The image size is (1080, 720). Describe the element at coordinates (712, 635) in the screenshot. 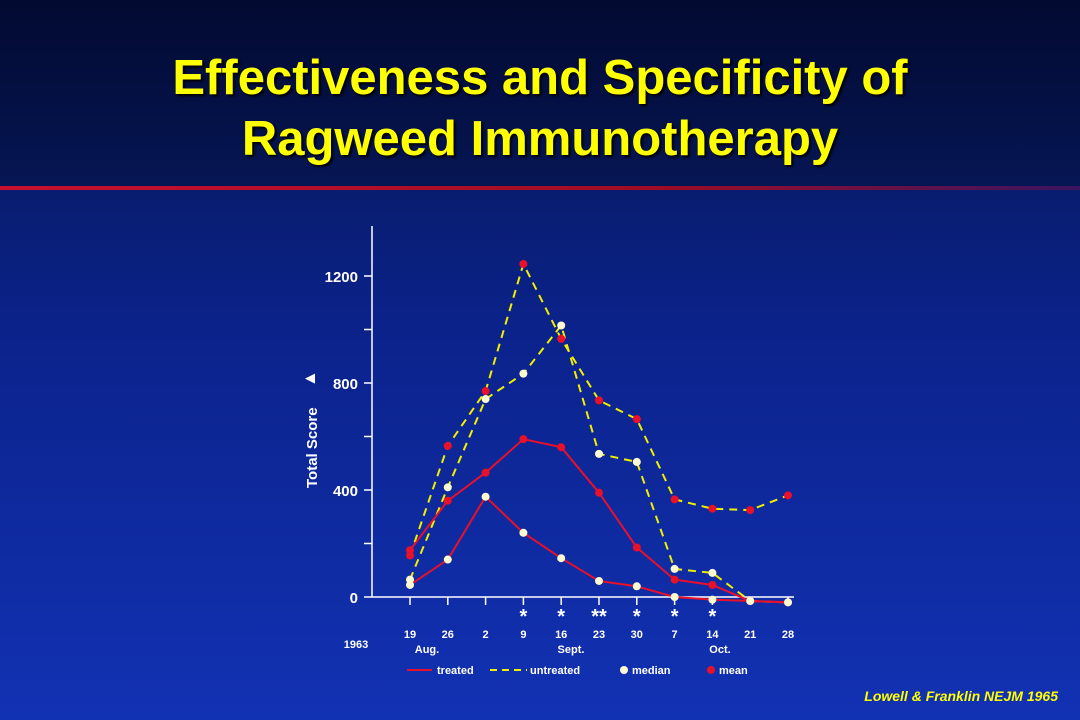

I see `x-tick-label: 14` at that location.